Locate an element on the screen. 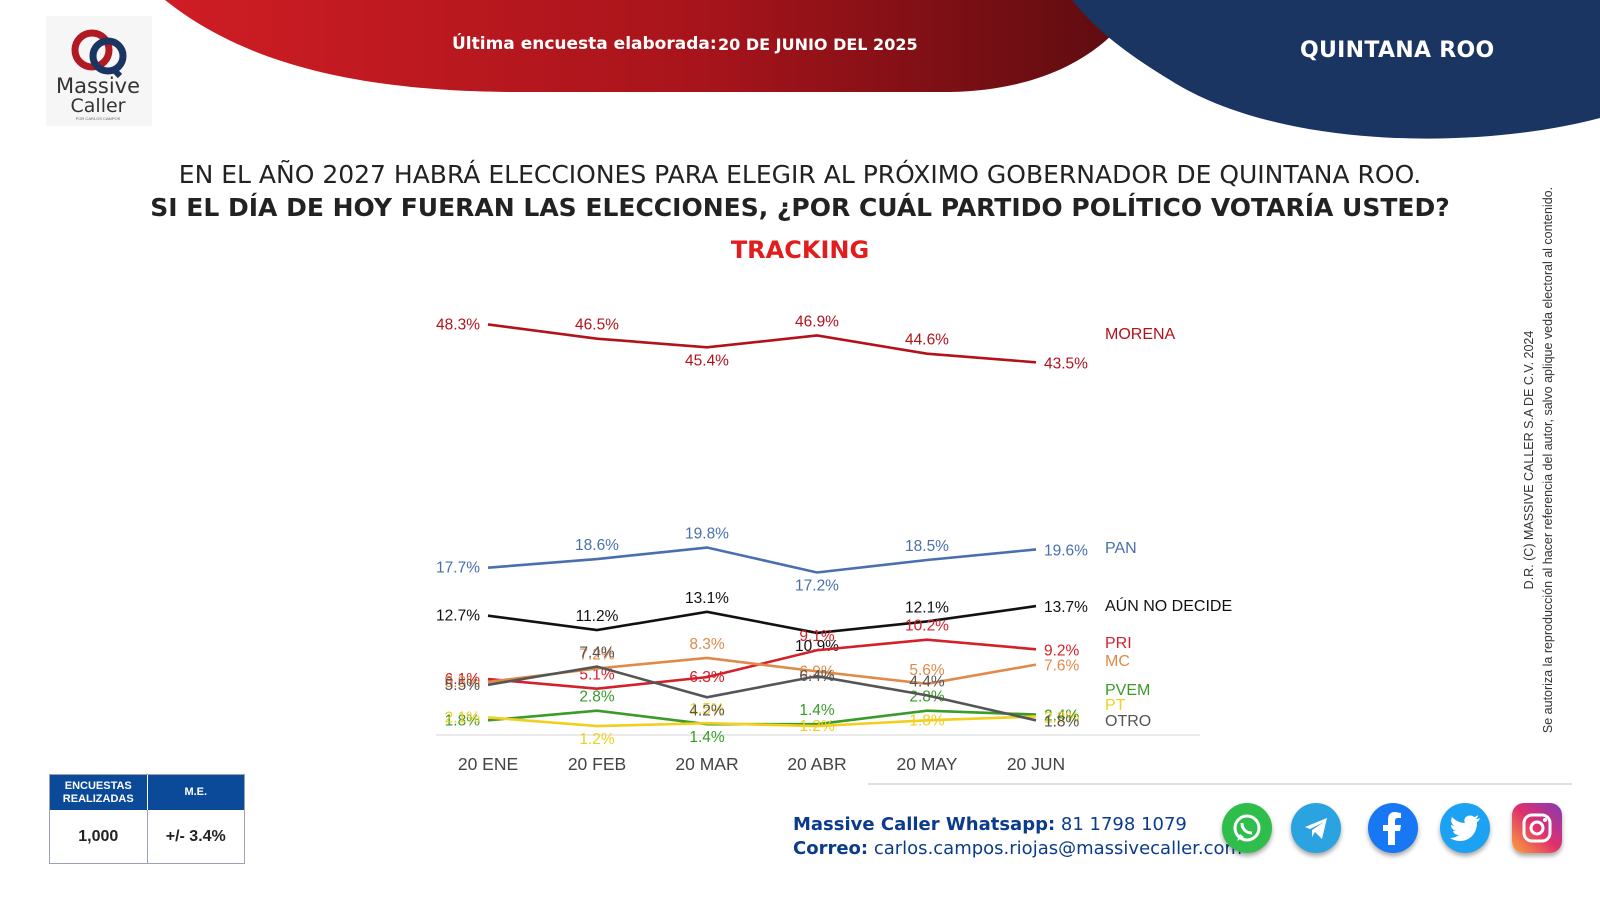 This screenshot has height=900, width=1600. red-header-band is located at coordinates (652, 46).